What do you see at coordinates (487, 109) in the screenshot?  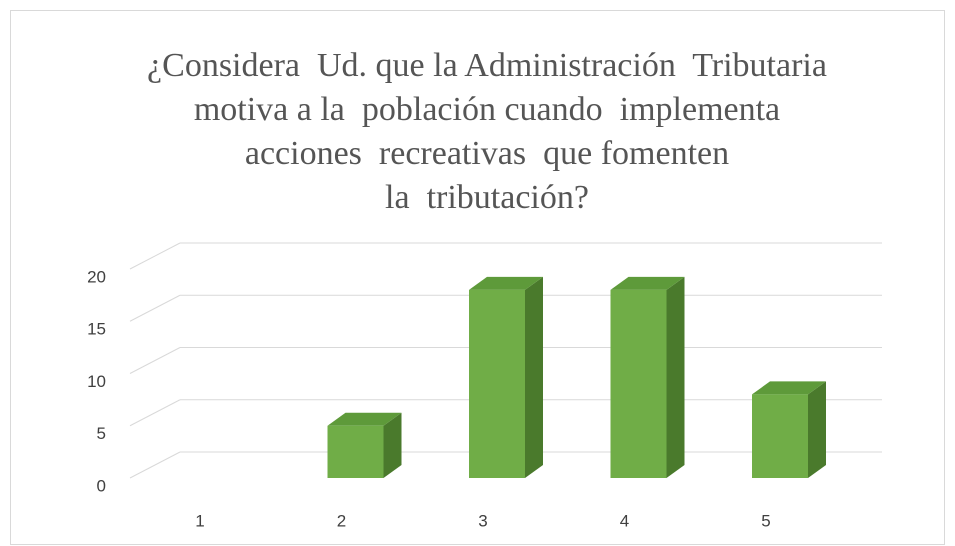 I see `chart-title: motiva a la población cuando implementa` at bounding box center [487, 109].